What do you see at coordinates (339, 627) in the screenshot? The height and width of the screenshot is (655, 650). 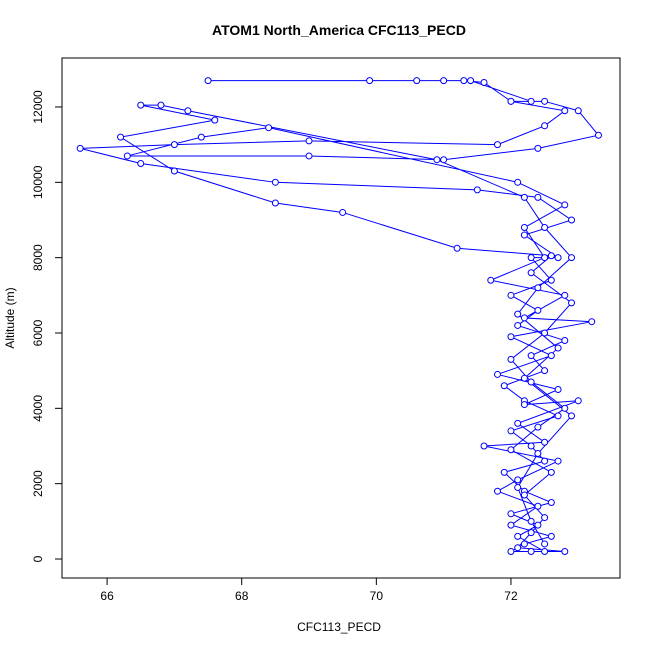 I see `x-axis-label: CFC113_PECD` at bounding box center [339, 627].